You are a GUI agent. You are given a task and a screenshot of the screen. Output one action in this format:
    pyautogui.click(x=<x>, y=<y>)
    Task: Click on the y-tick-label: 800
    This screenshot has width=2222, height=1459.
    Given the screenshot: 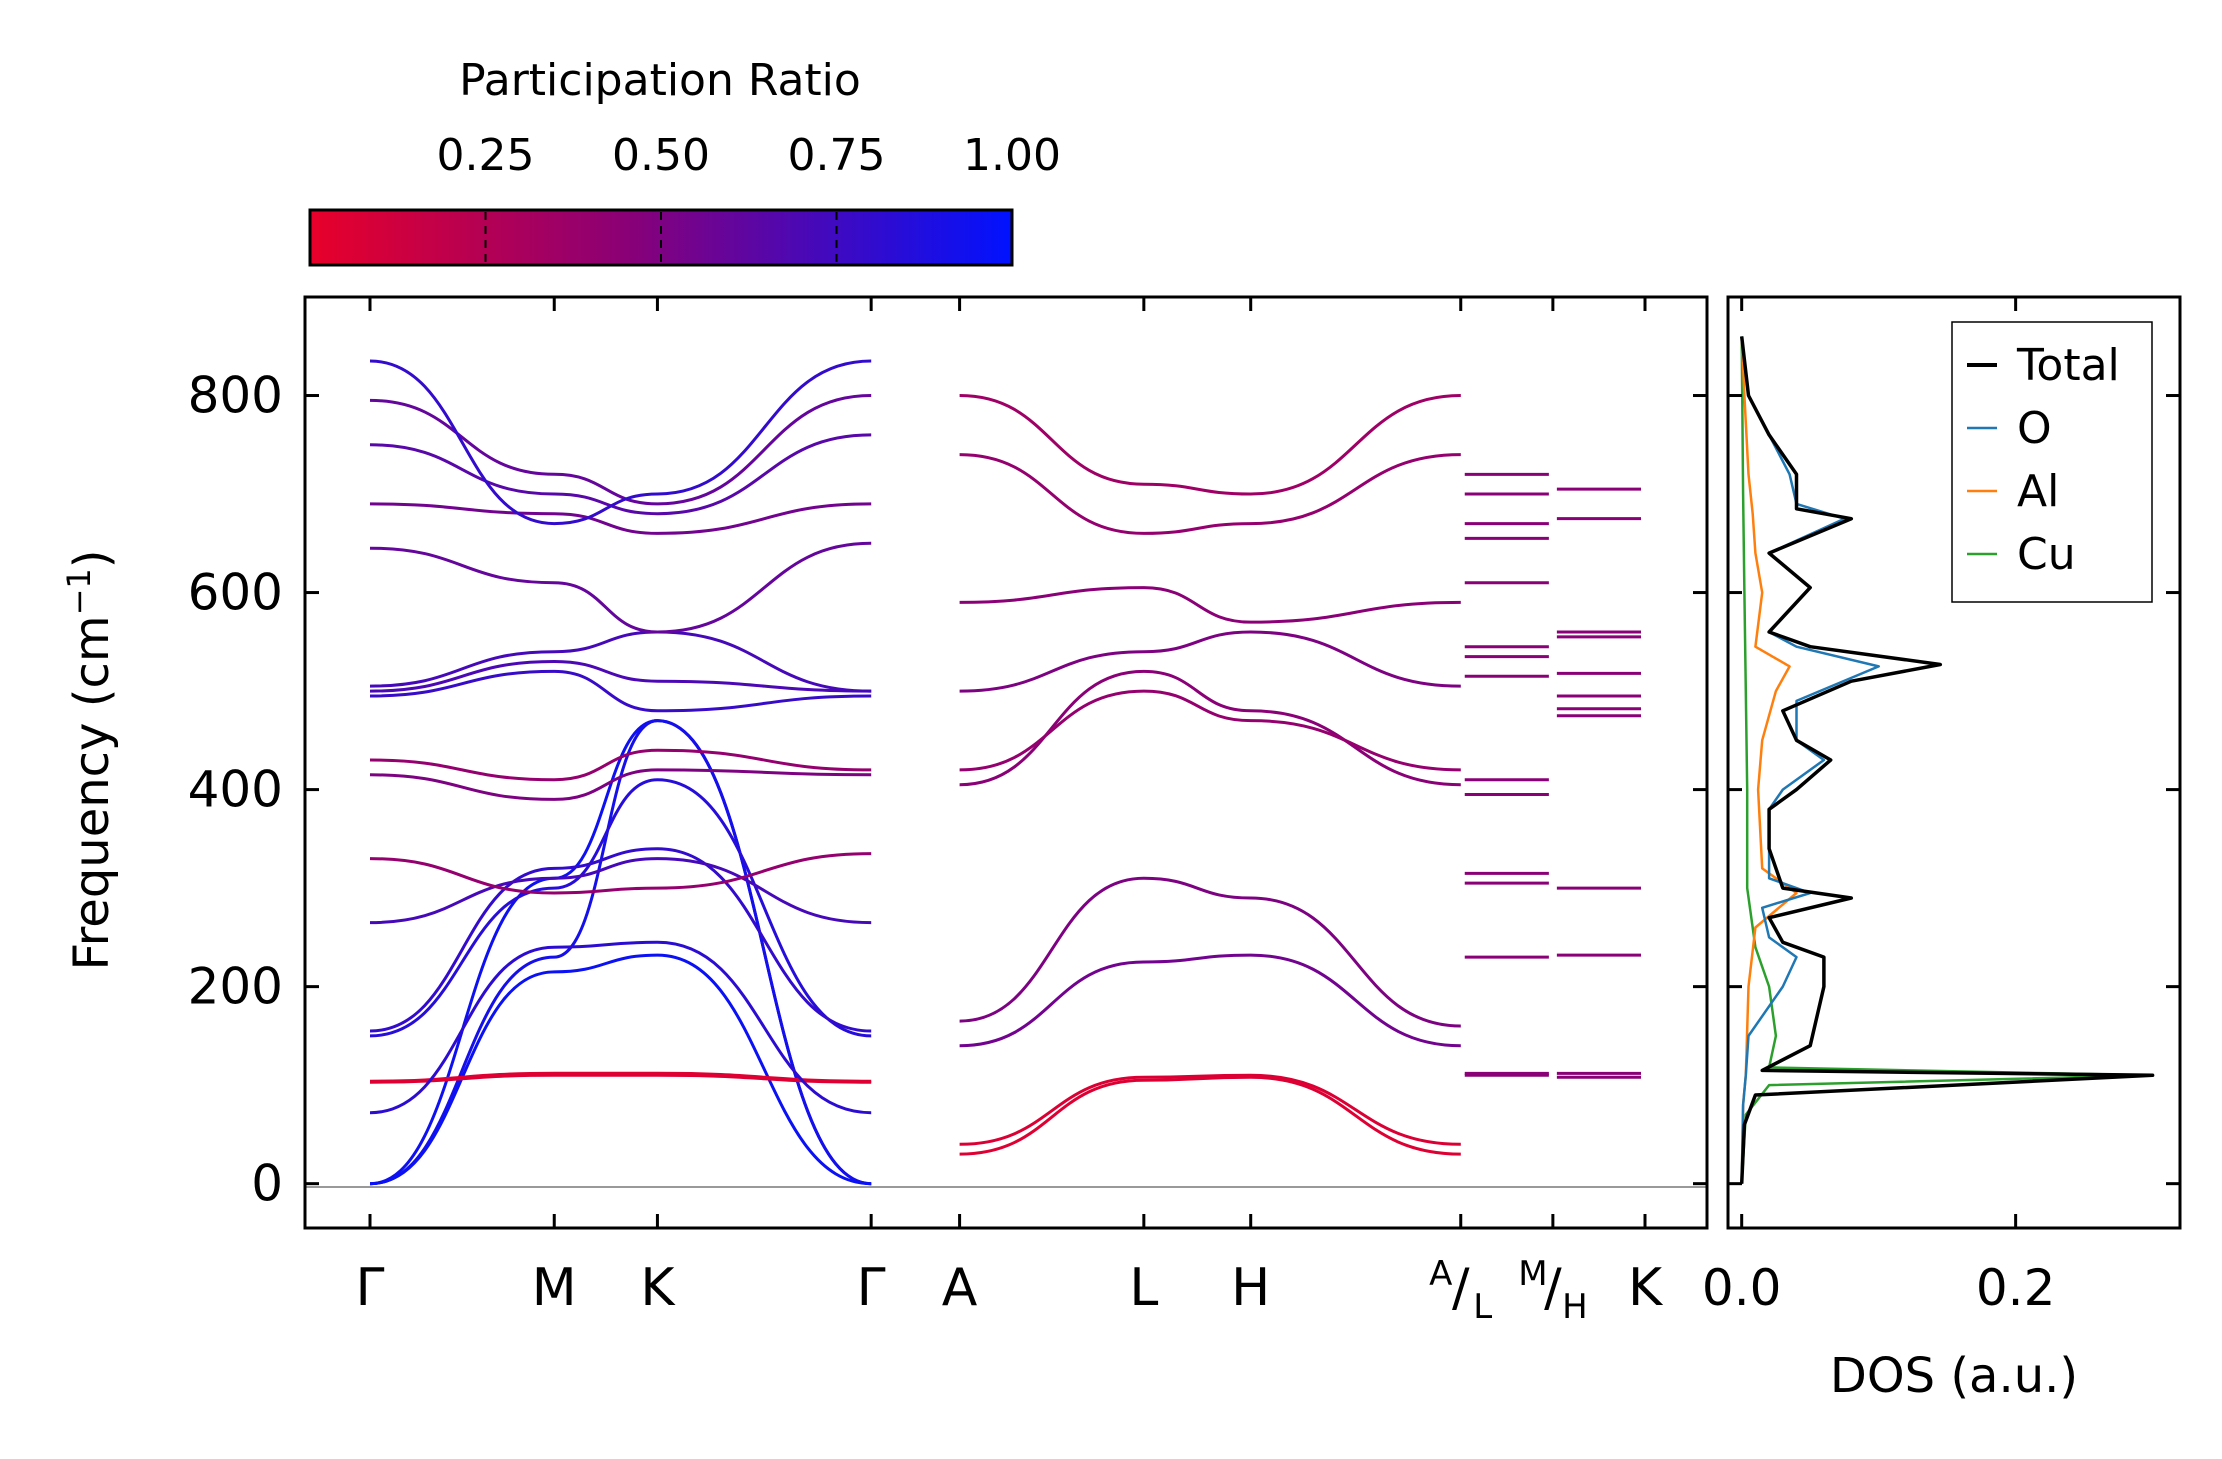 What is the action you would take?
    pyautogui.click(x=235, y=396)
    